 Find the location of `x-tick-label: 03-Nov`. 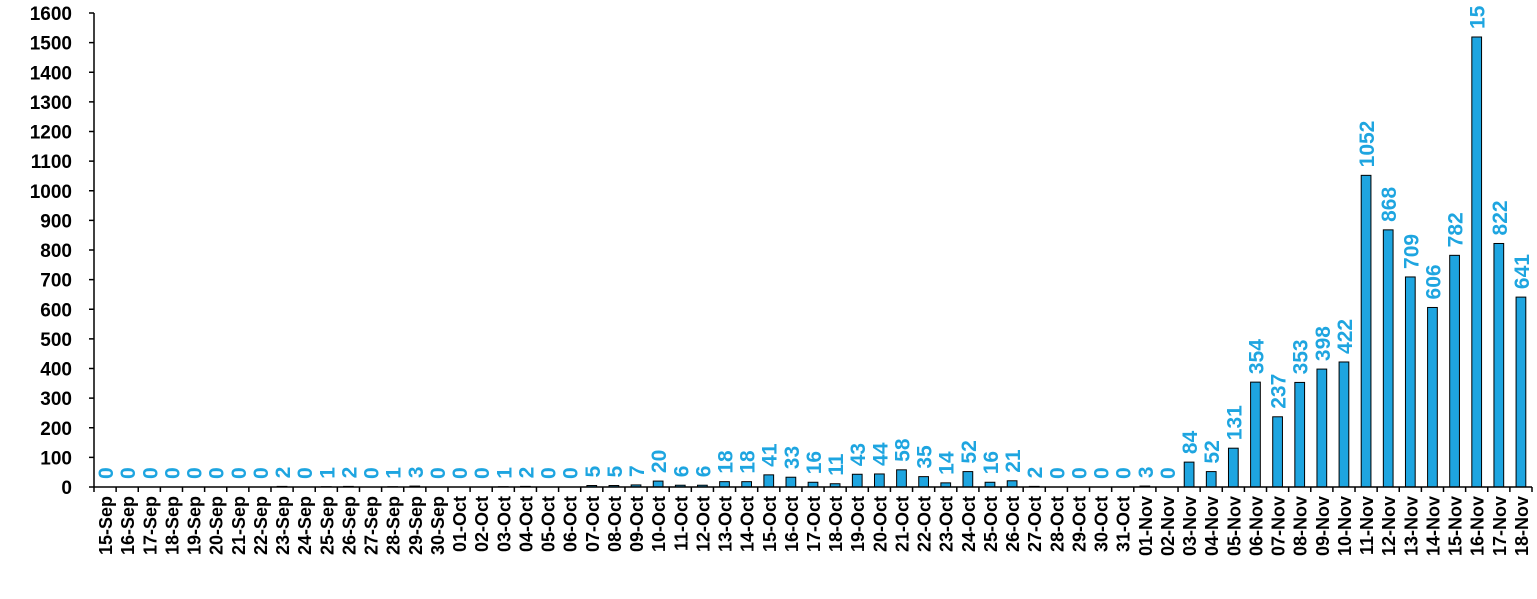

x-tick-label: 03-Nov is located at coordinates (1190, 526).